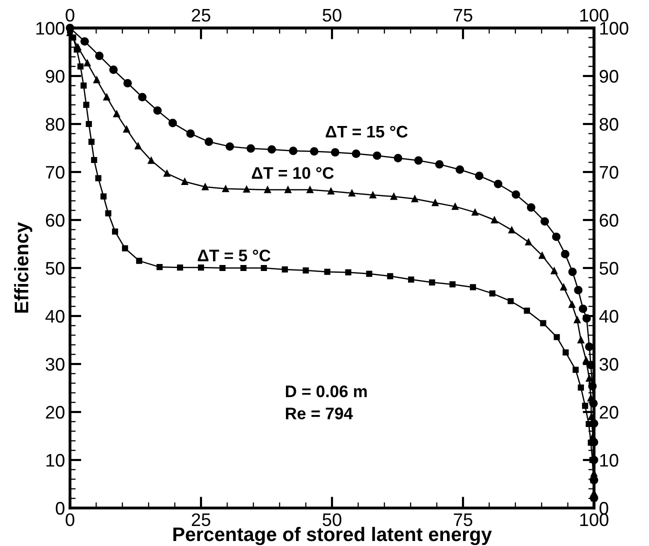 This screenshot has height=546, width=649. I want to click on y-axis-title: Efficiency, so click(23, 267).